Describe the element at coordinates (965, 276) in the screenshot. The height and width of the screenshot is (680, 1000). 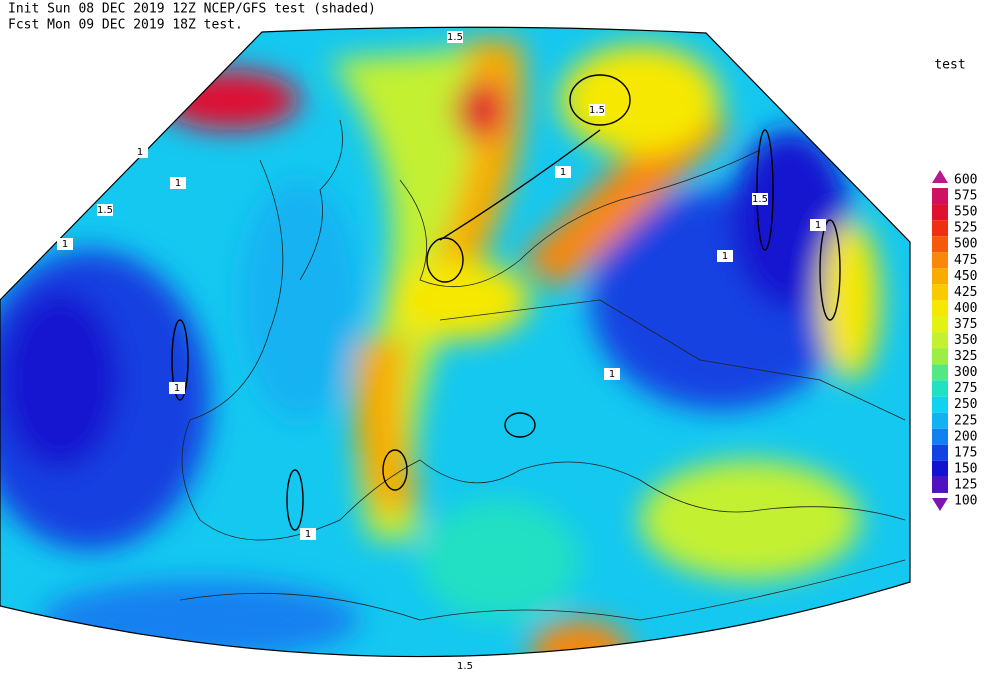
I see `legend-label: 450` at that location.